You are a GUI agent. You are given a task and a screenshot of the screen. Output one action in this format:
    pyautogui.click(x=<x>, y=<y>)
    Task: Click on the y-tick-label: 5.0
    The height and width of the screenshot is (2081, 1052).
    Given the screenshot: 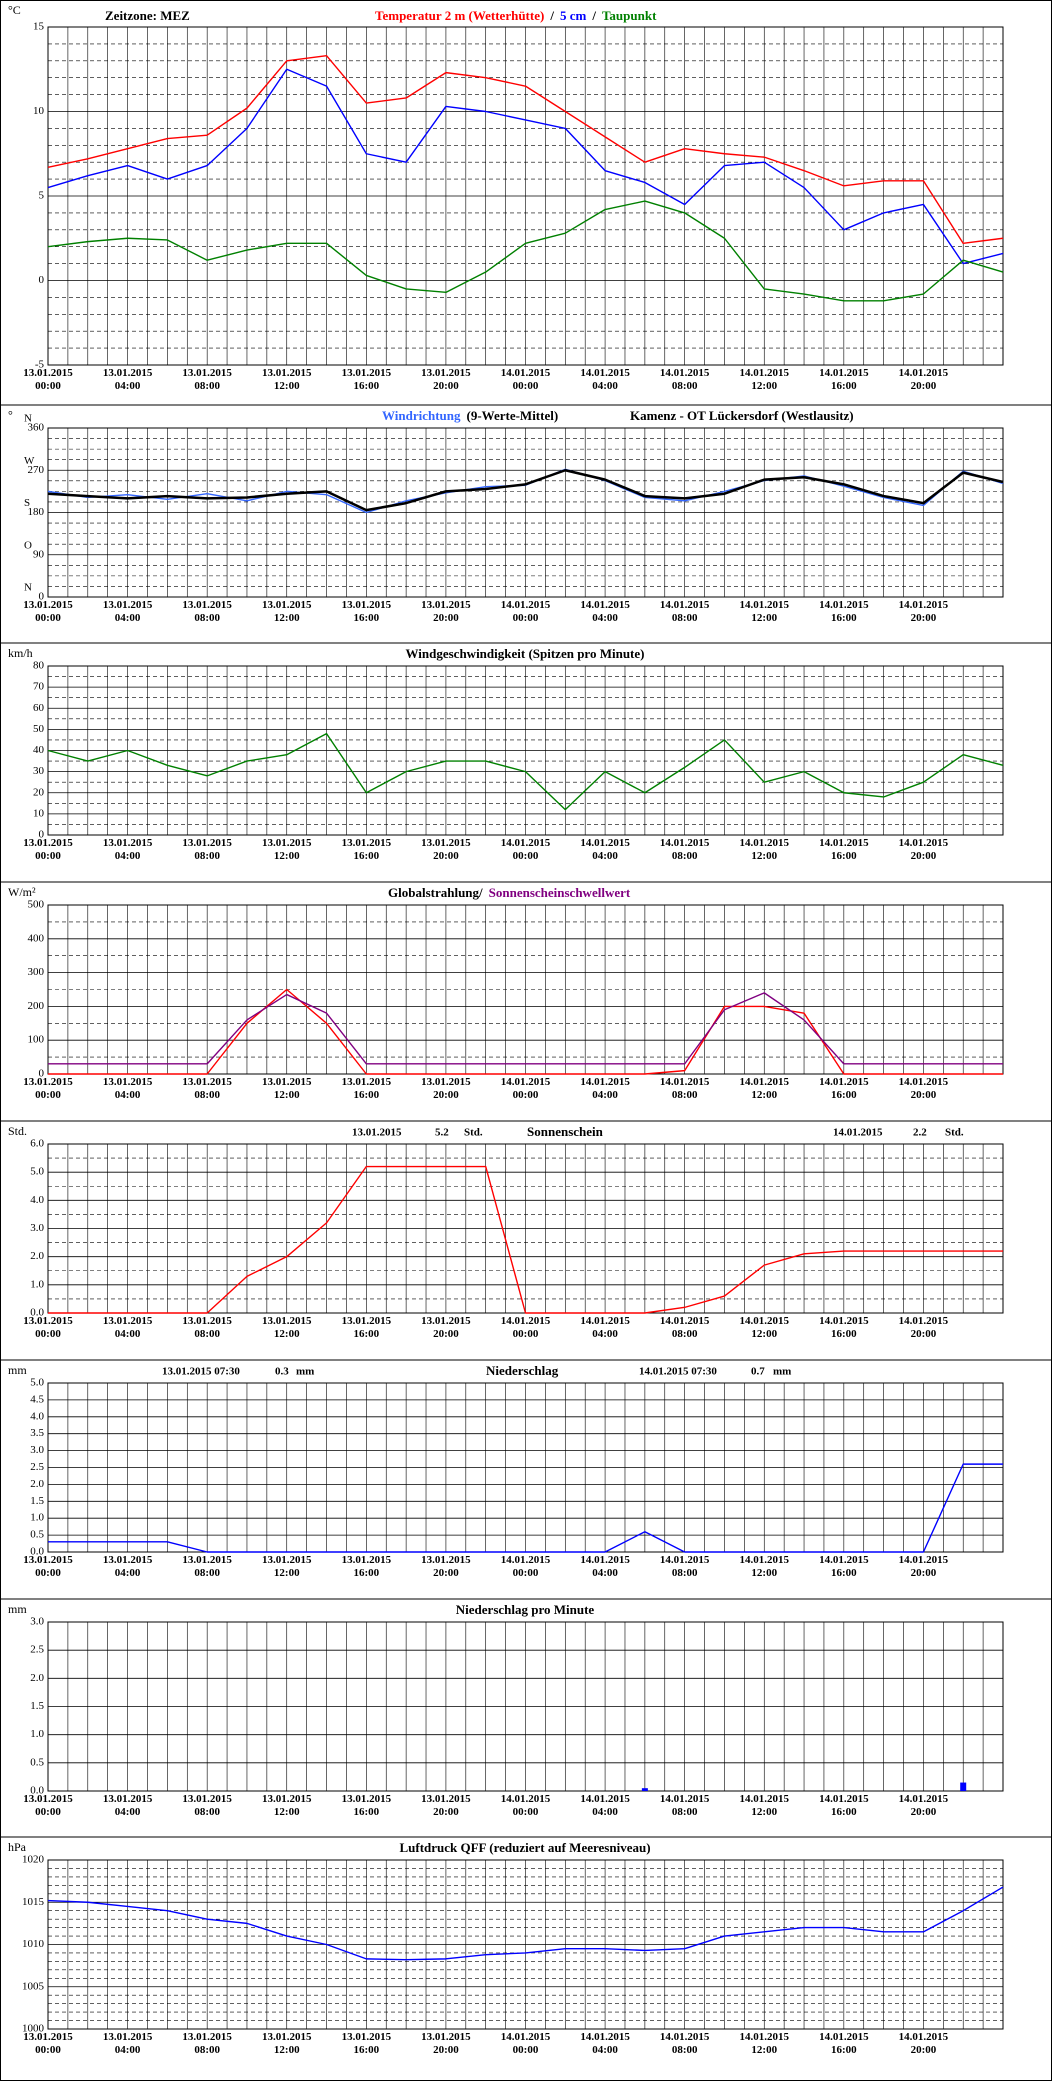 What is the action you would take?
    pyautogui.click(x=37, y=1172)
    